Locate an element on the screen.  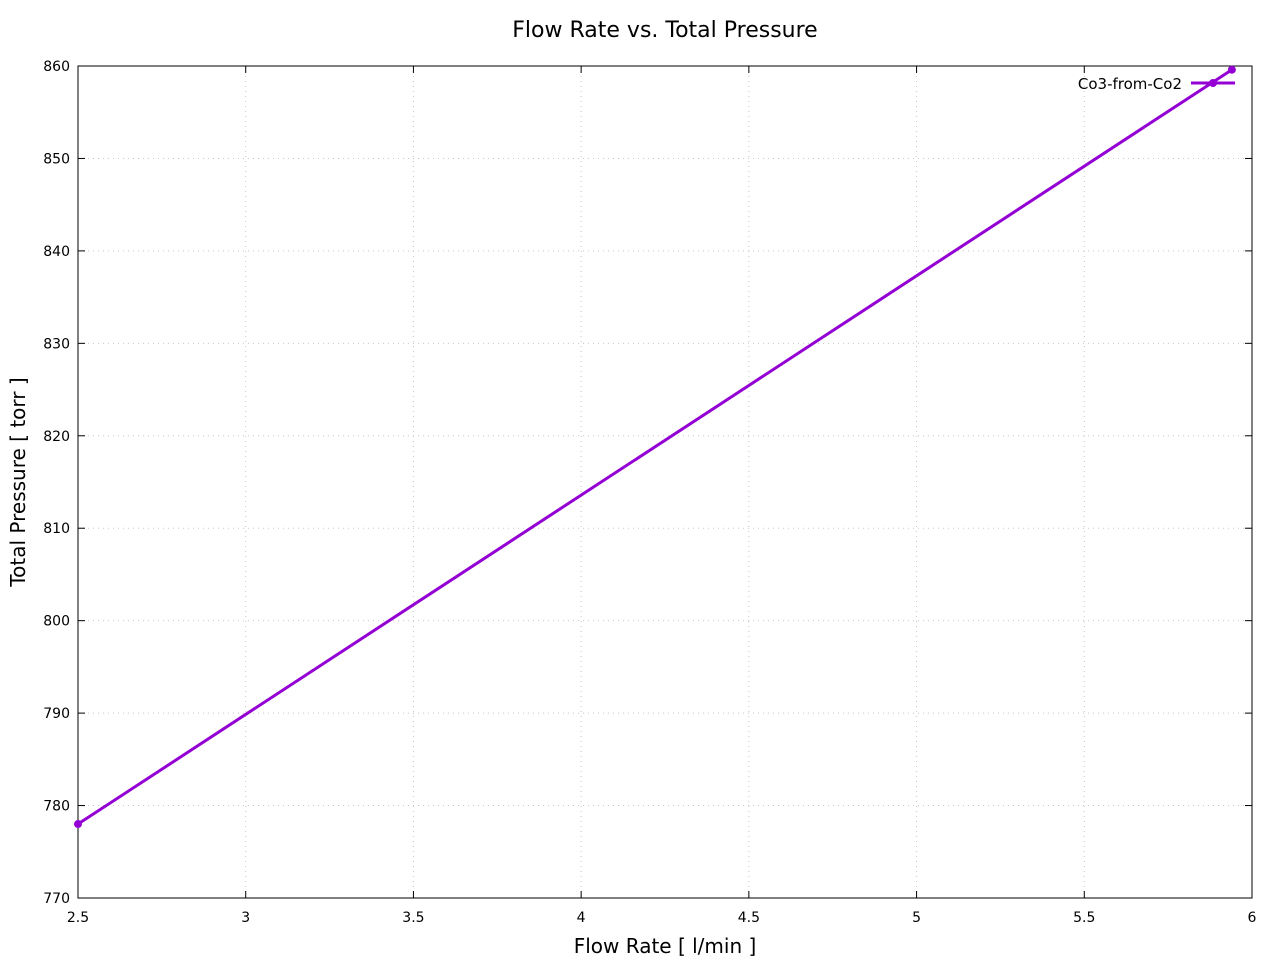
chart-title: Flow Rate vs. Total Pressure is located at coordinates (664, 30).